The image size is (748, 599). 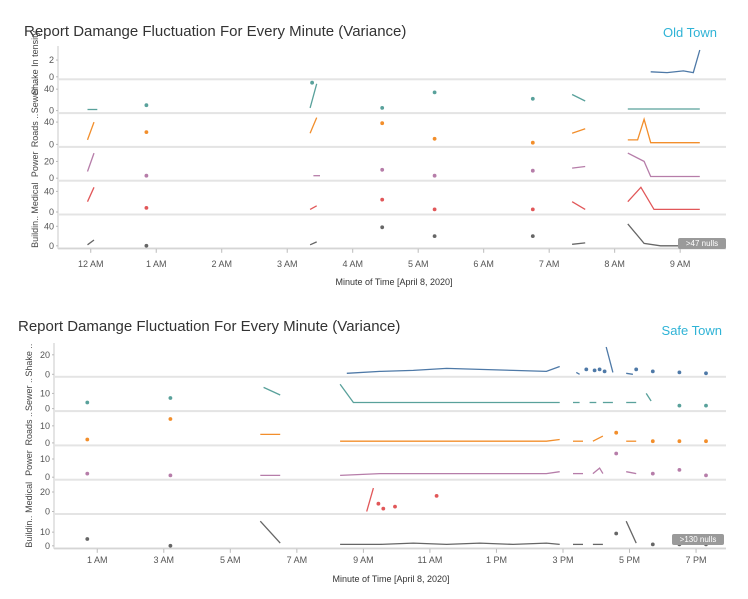 I want to click on y-tick-label: 20, so click(x=49, y=161).